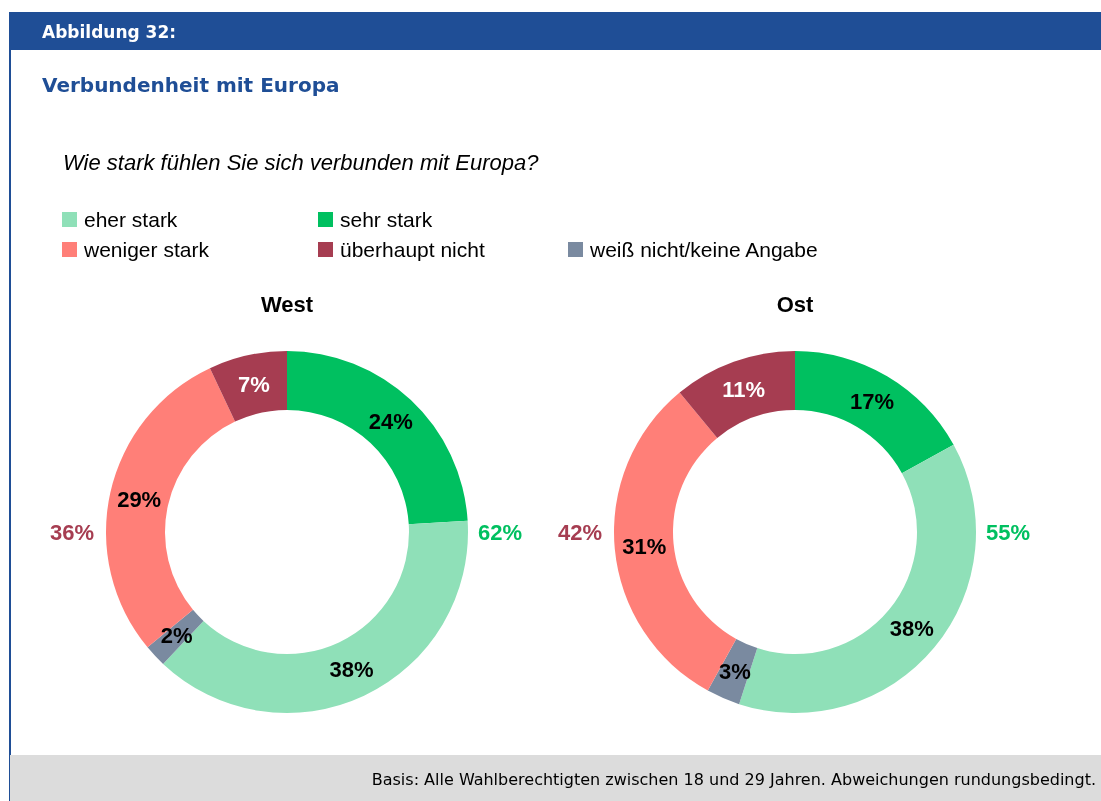 This screenshot has height=801, width=1101. I want to click on text: 55%, so click(1008, 532).